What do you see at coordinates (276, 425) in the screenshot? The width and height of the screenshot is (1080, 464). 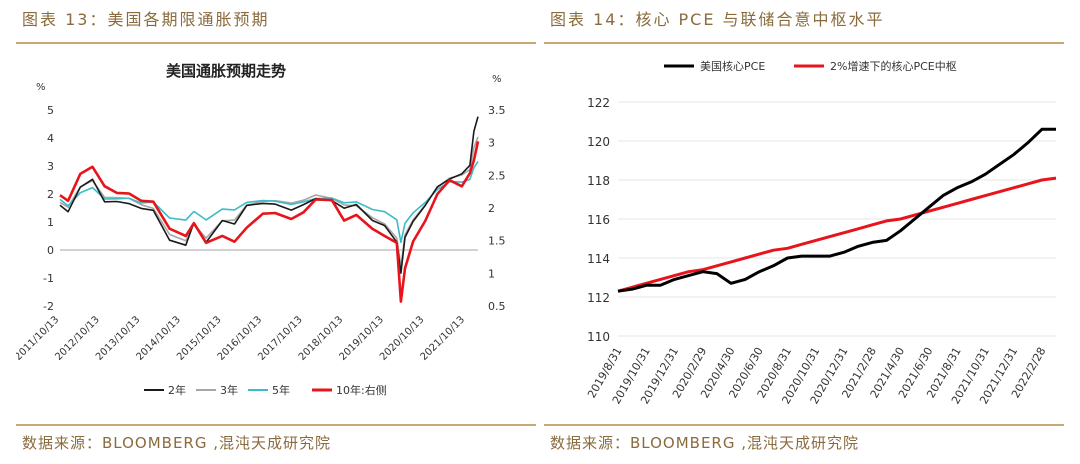 I see `left-source-rule` at bounding box center [276, 425].